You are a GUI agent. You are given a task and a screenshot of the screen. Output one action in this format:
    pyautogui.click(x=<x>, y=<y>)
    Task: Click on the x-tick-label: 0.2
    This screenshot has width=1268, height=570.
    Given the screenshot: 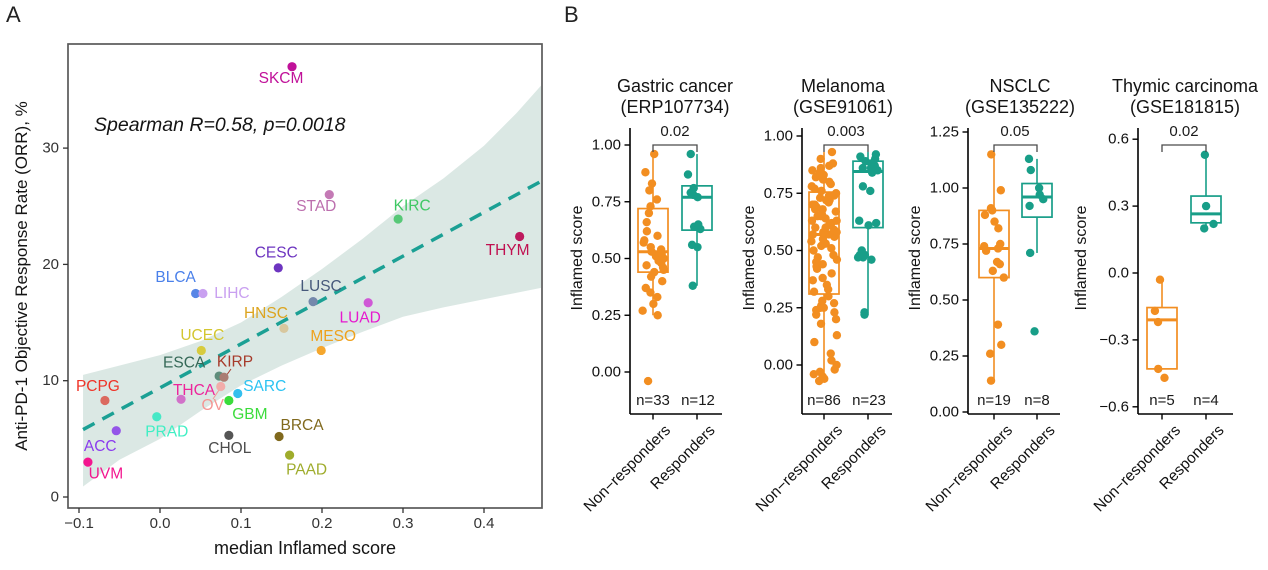 What is the action you would take?
    pyautogui.click(x=322, y=523)
    